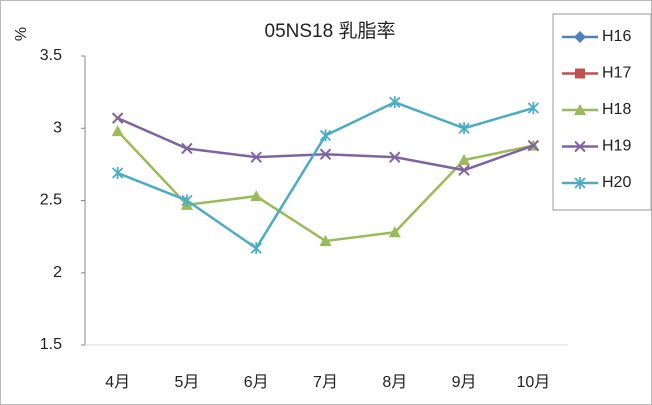 This screenshot has width=652, height=405. Describe the element at coordinates (533, 382) in the screenshot. I see `x-tick-label: 10月` at that location.